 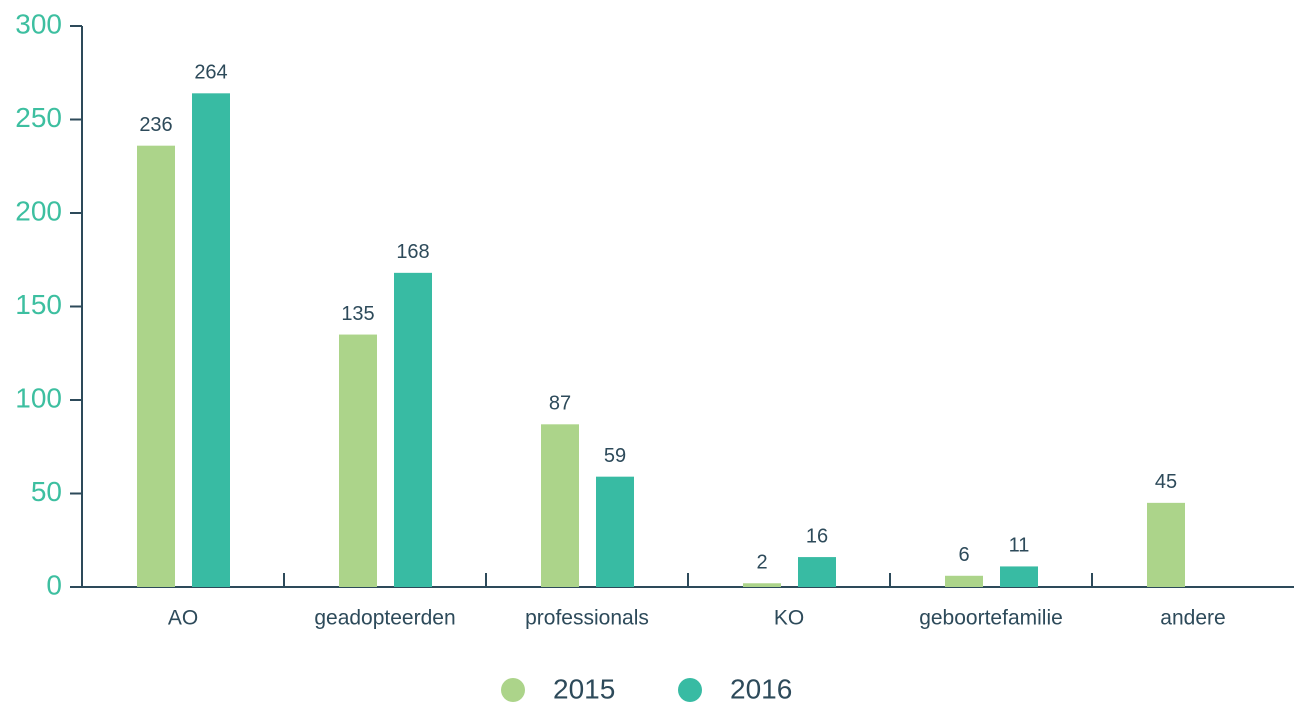 What do you see at coordinates (54, 584) in the screenshot?
I see `y-tick-label: 0` at bounding box center [54, 584].